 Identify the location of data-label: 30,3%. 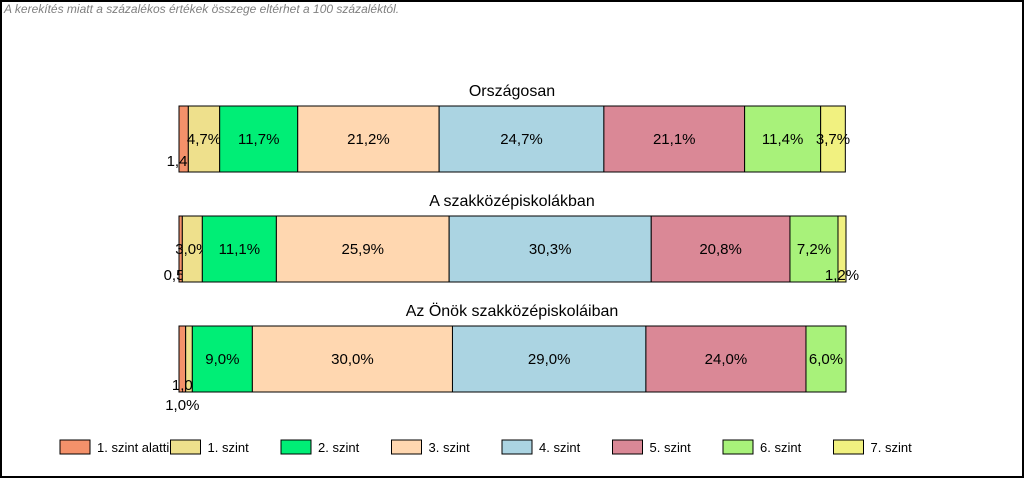
(550, 249).